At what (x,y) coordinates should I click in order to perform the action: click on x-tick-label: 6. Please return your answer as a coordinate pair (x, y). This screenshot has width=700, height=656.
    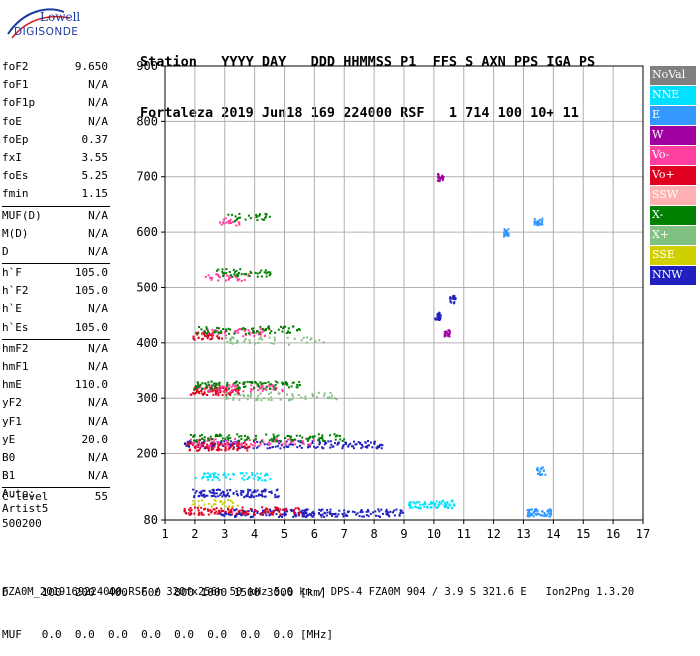
    Looking at the image, I should click on (314, 534).